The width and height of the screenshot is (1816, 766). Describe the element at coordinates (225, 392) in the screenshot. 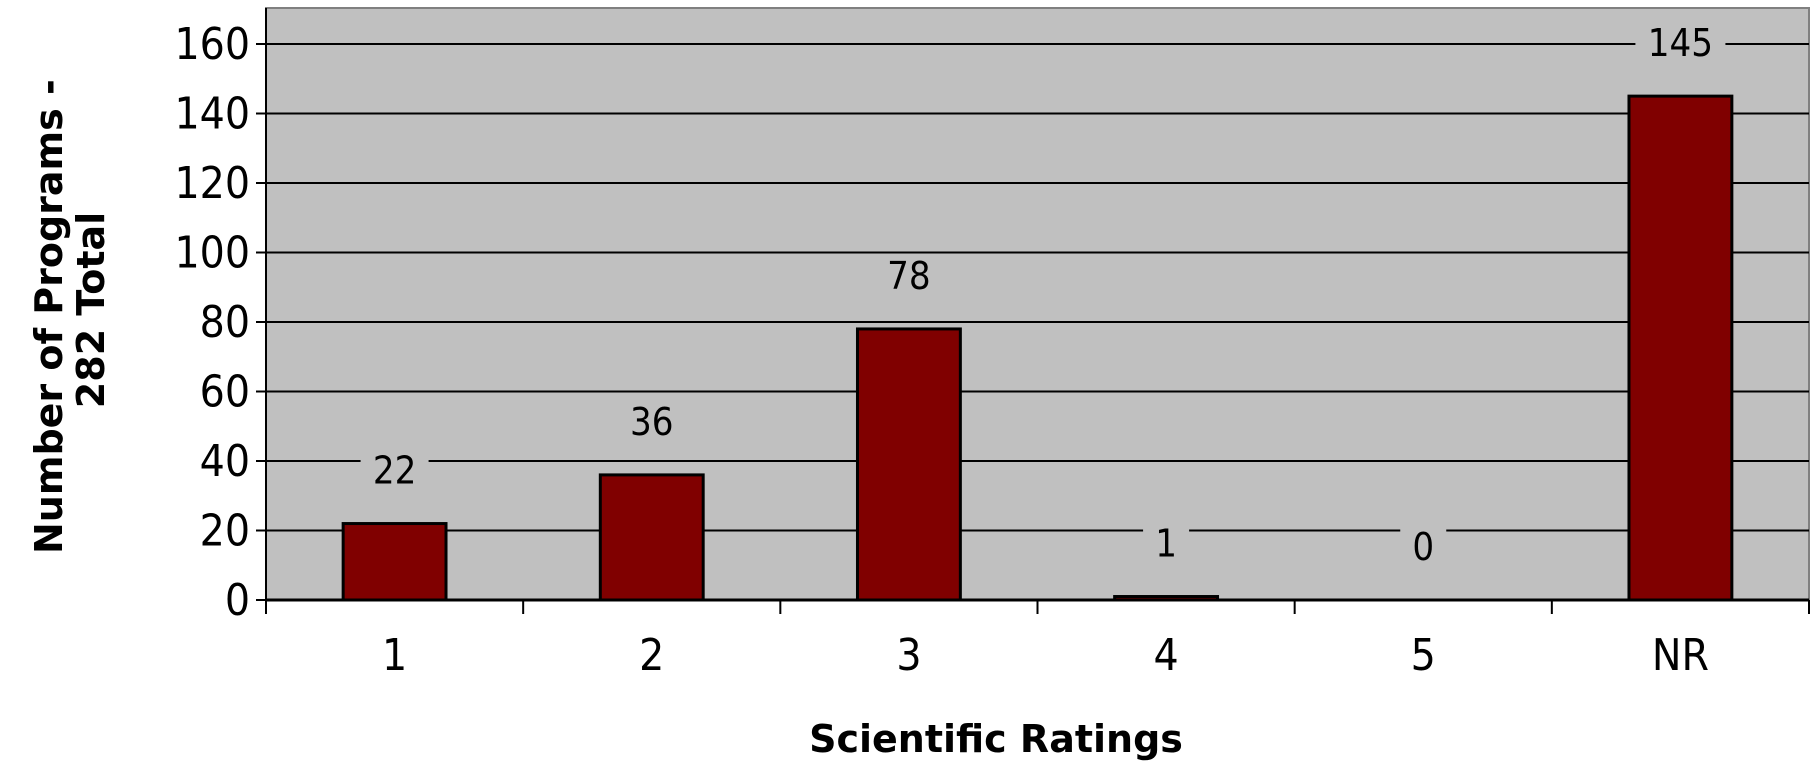

I see `y-tick-label: 60` at that location.